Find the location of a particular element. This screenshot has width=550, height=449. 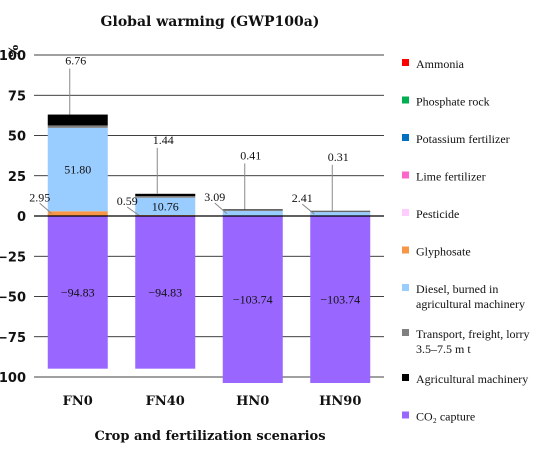

y-tick-label: −100 is located at coordinates (13, 378).